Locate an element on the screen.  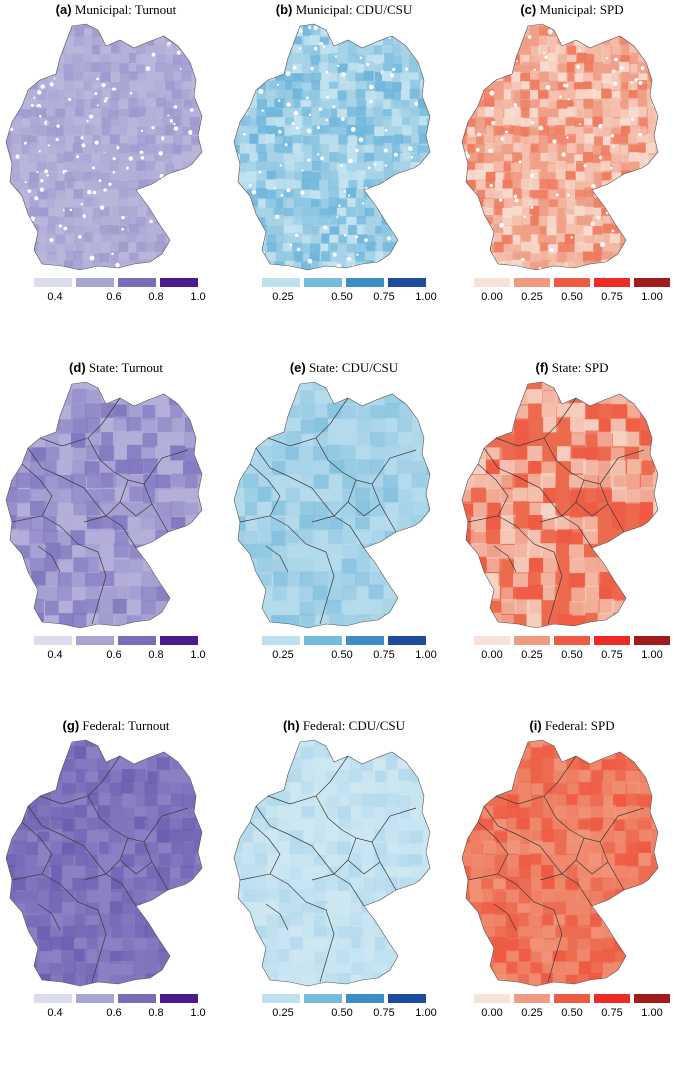
panel-title: (h) Federal: CDU/CSU is located at coordinates (344, 726).